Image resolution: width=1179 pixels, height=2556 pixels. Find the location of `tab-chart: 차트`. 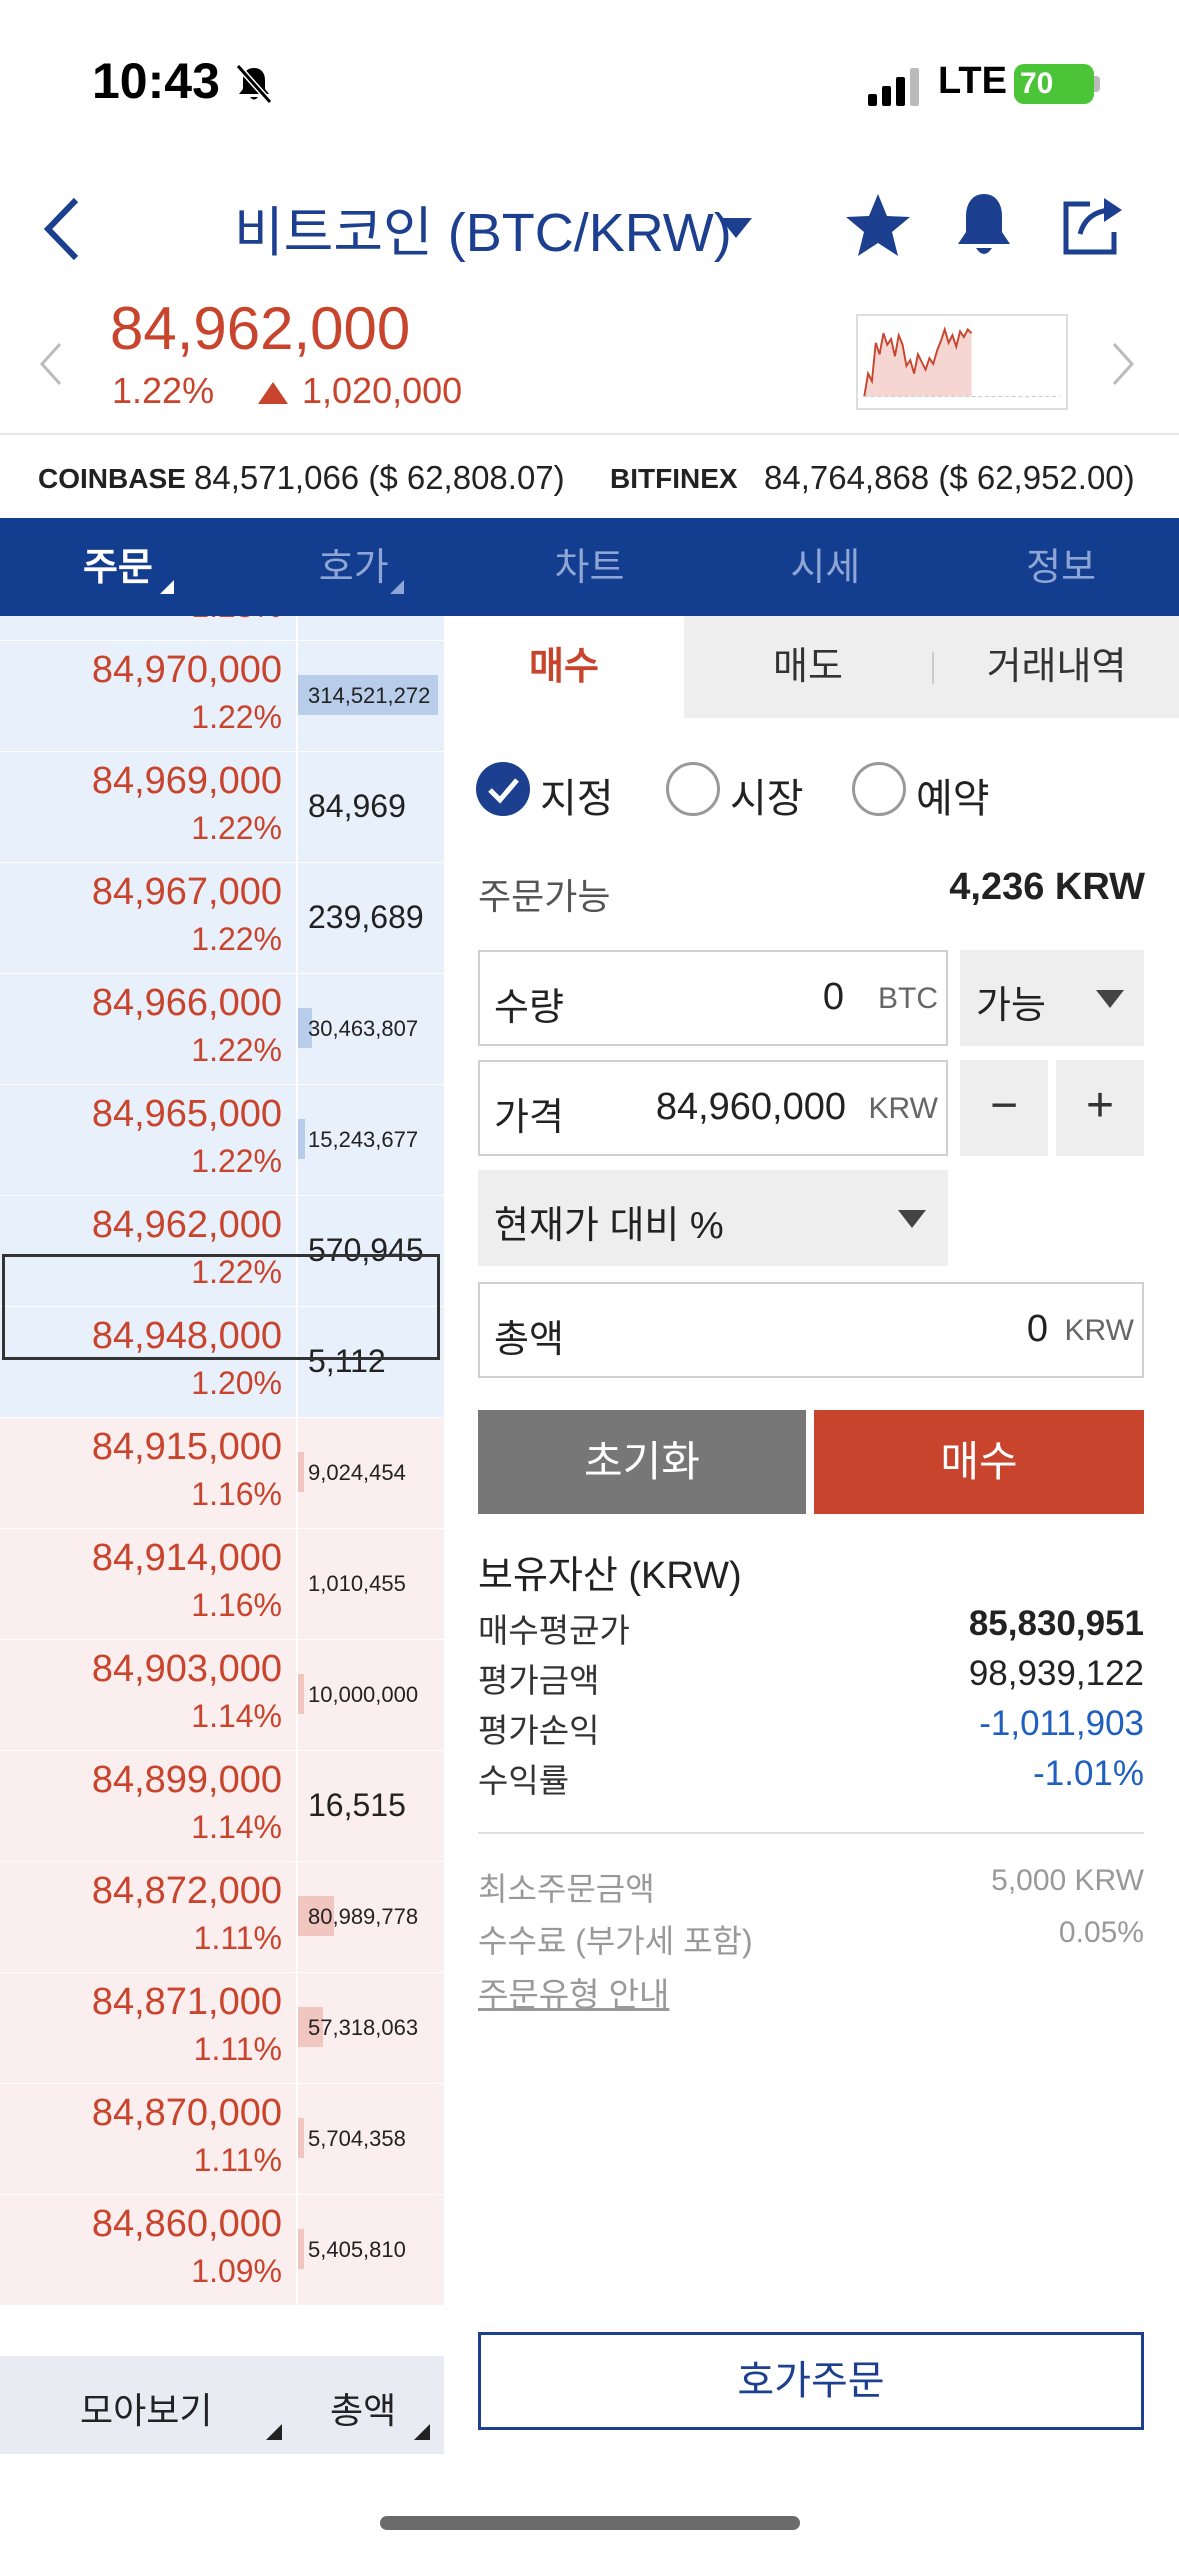

tab-chart: 차트 is located at coordinates (590, 567).